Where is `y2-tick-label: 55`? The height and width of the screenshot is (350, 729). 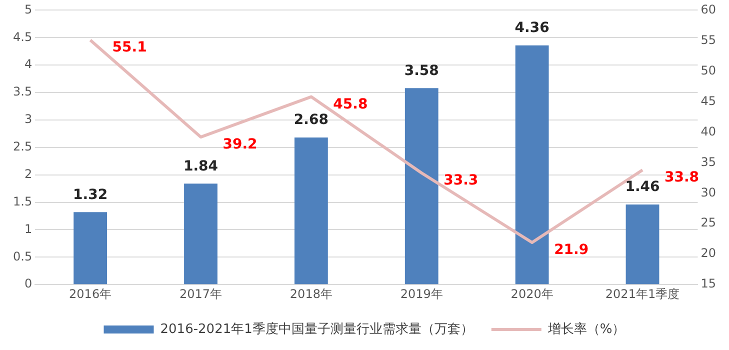 y2-tick-label: 55 is located at coordinates (708, 39).